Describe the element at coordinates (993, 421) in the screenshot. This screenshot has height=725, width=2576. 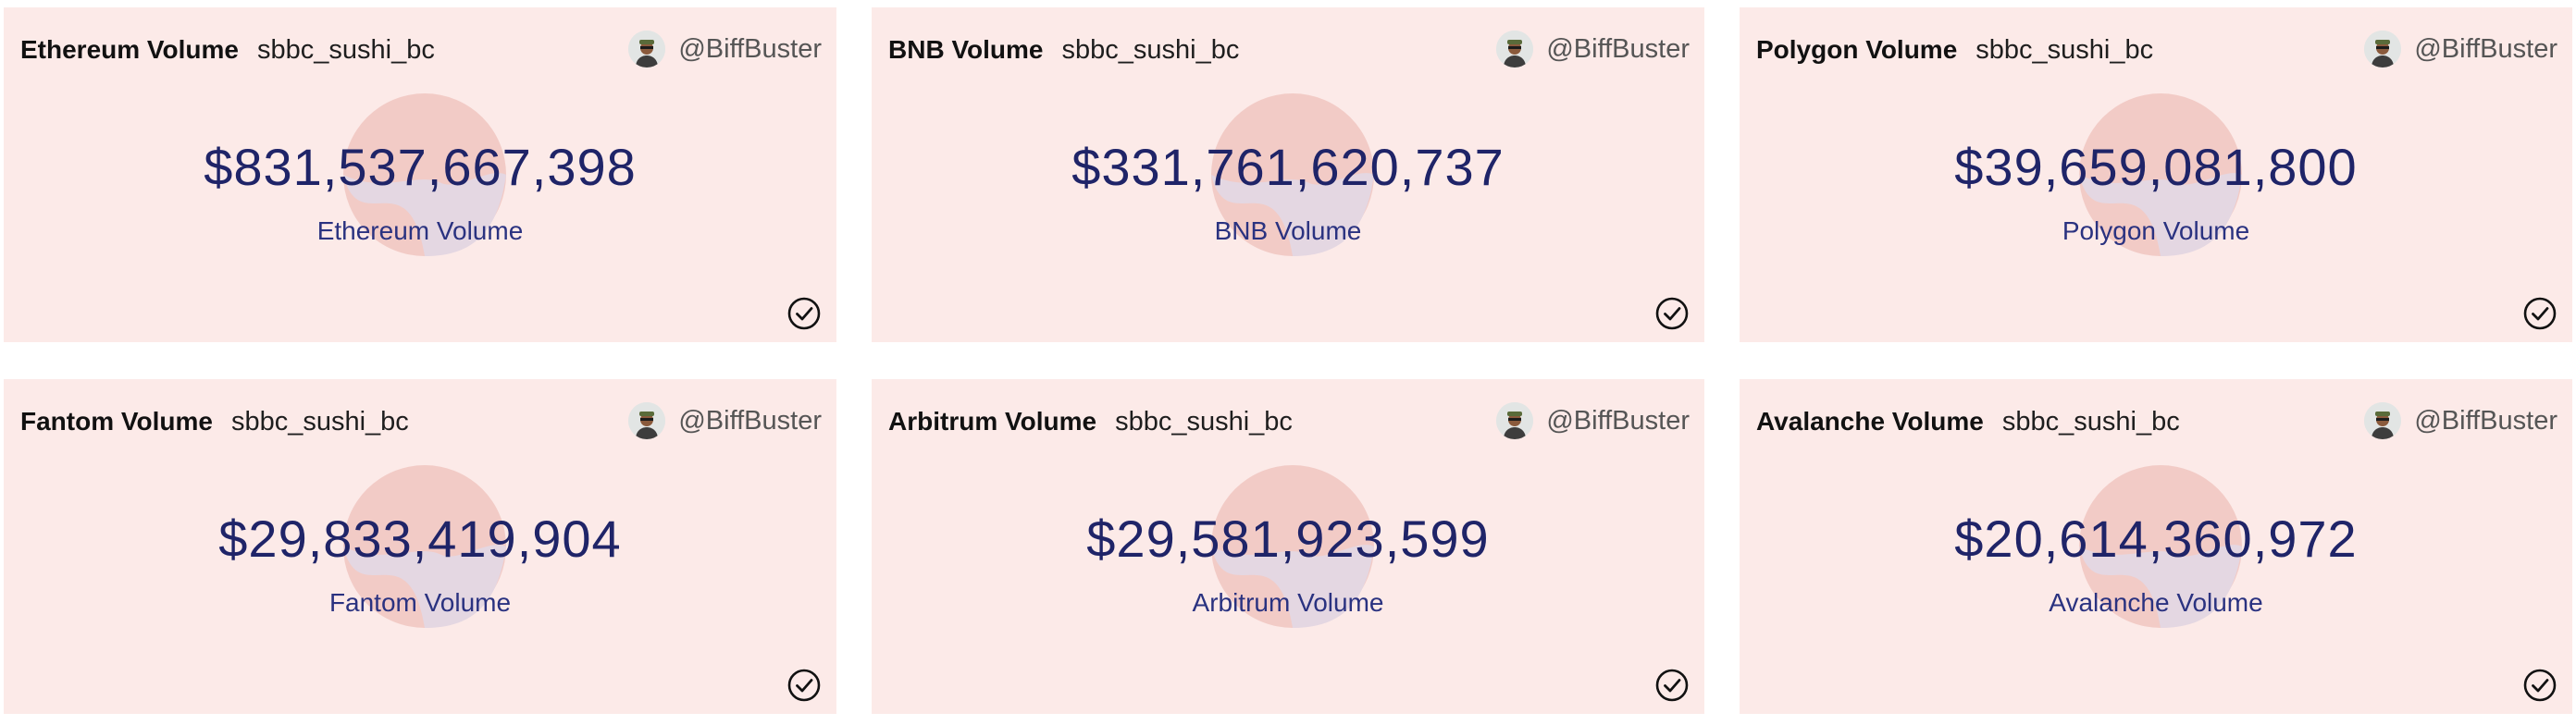
I see `card-title: Arbitrum Volume` at that location.